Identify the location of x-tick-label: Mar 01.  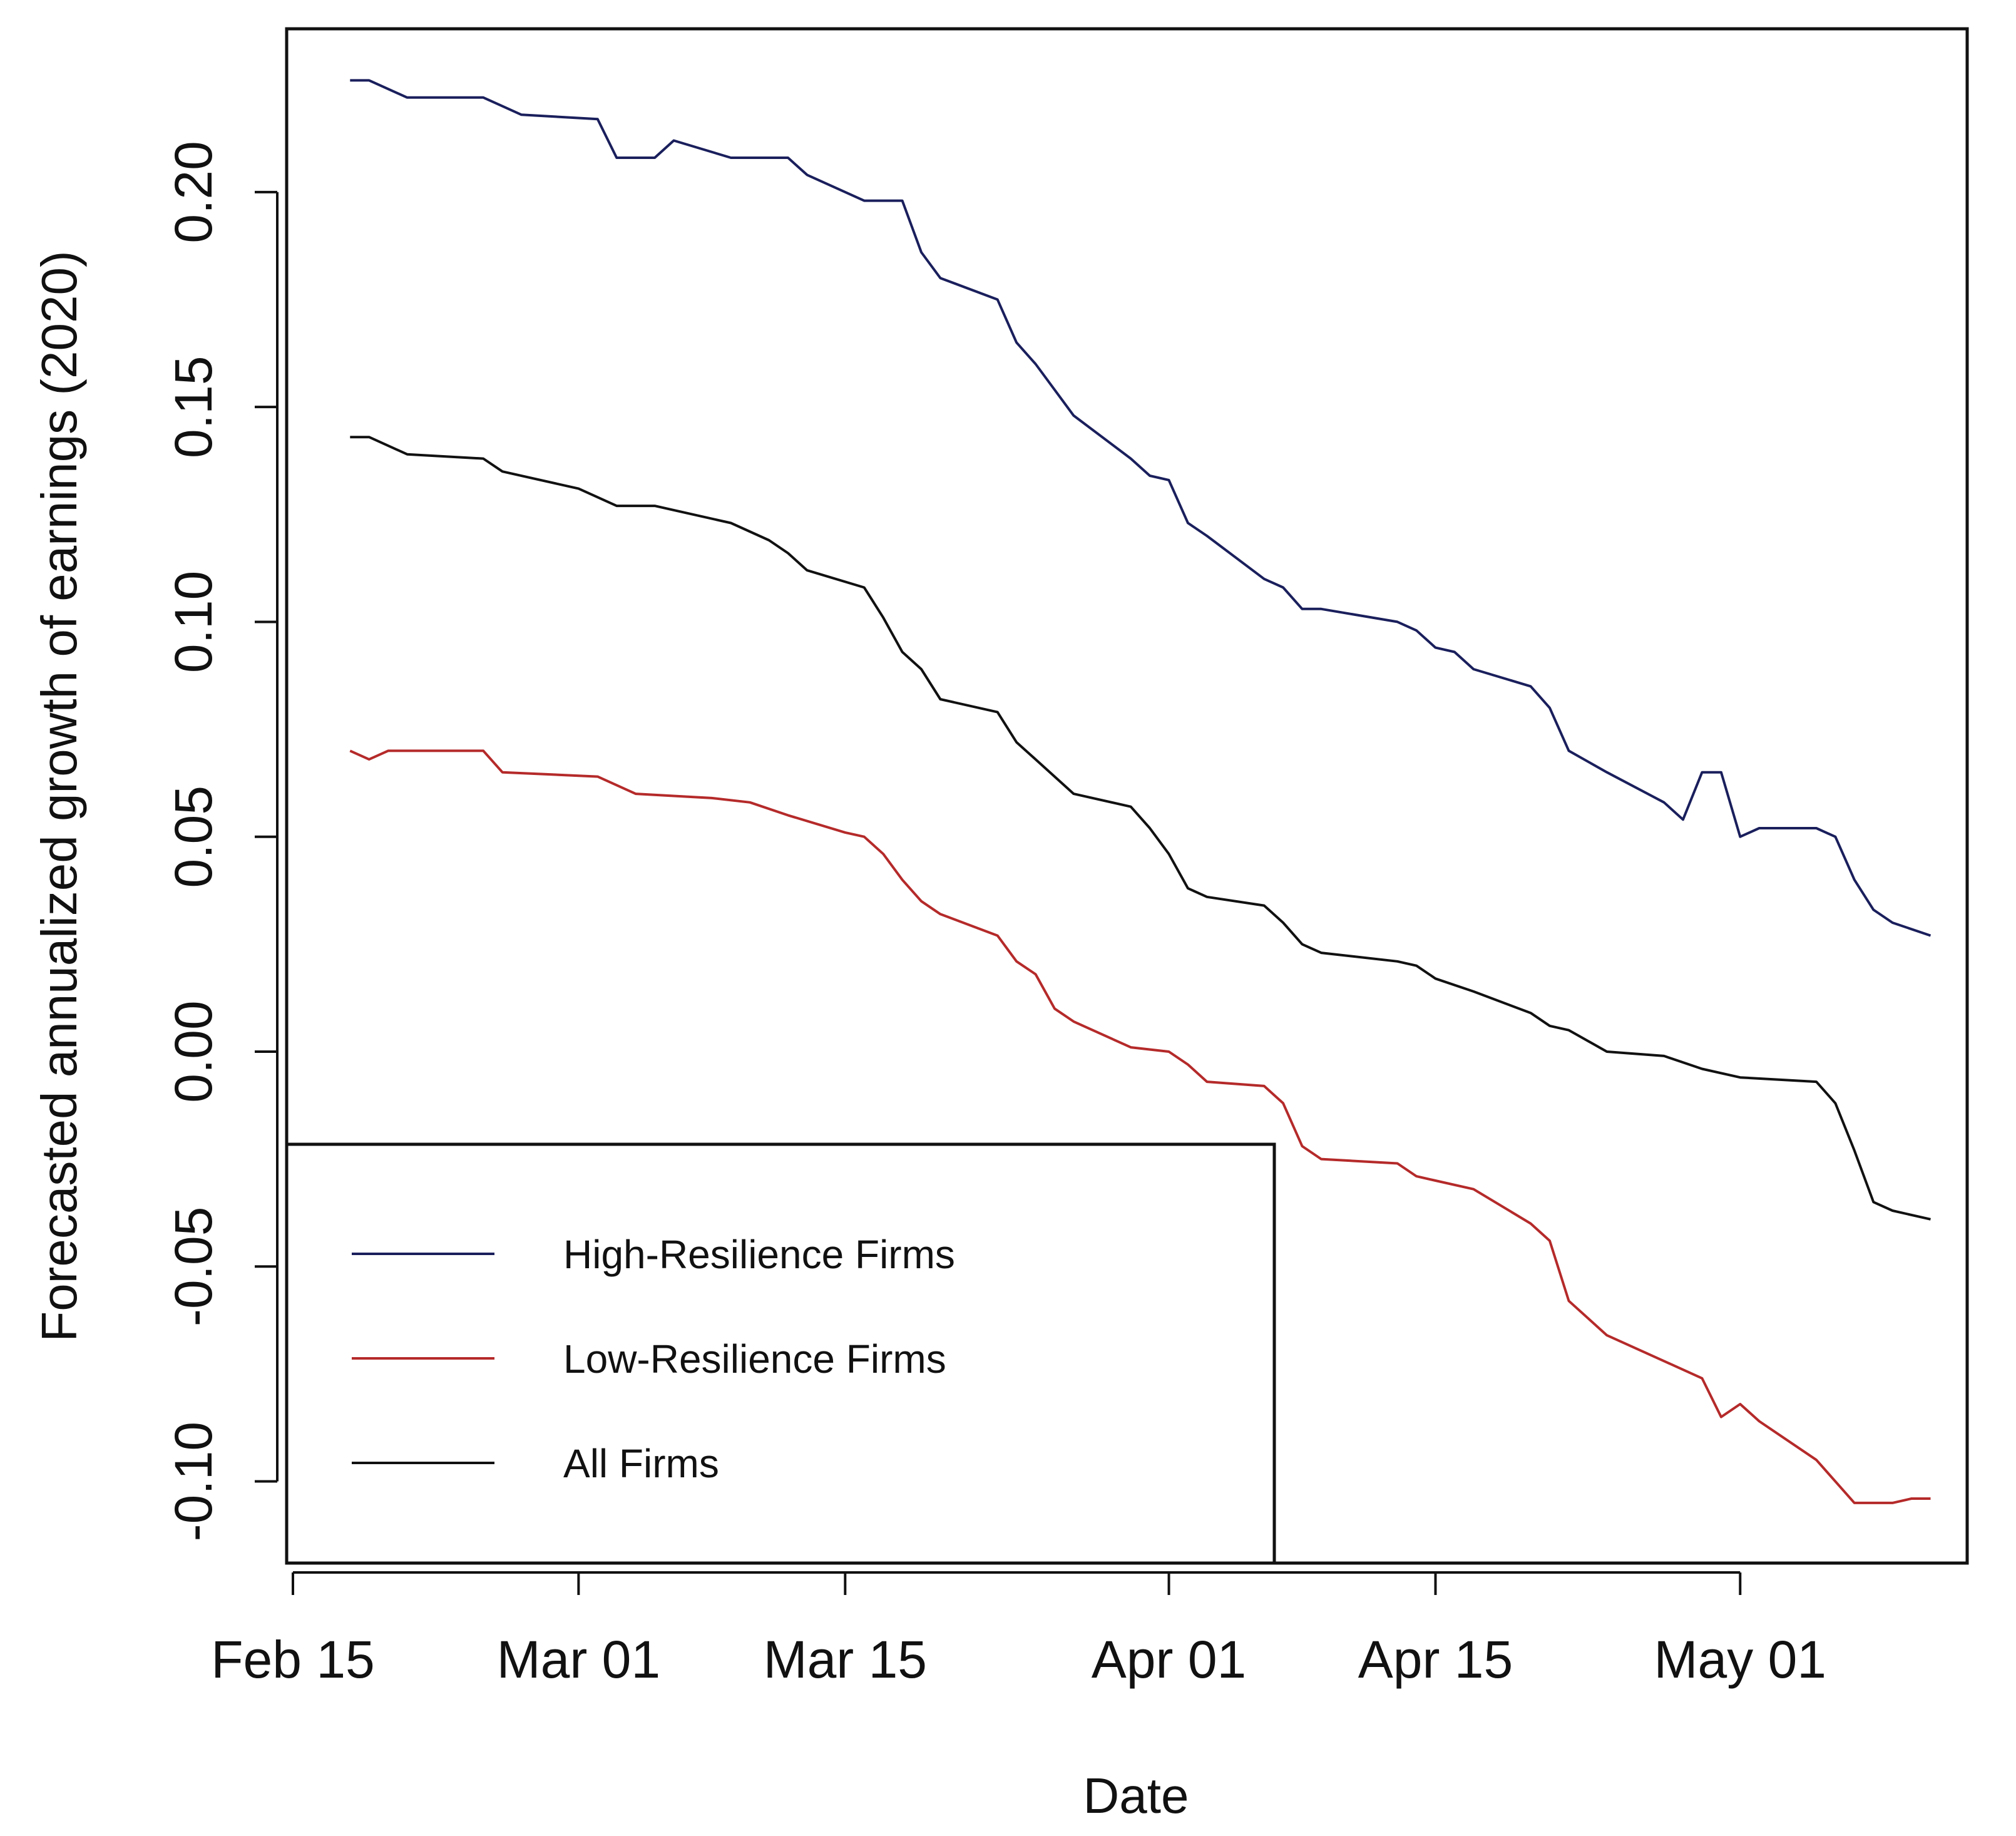
(578, 1659).